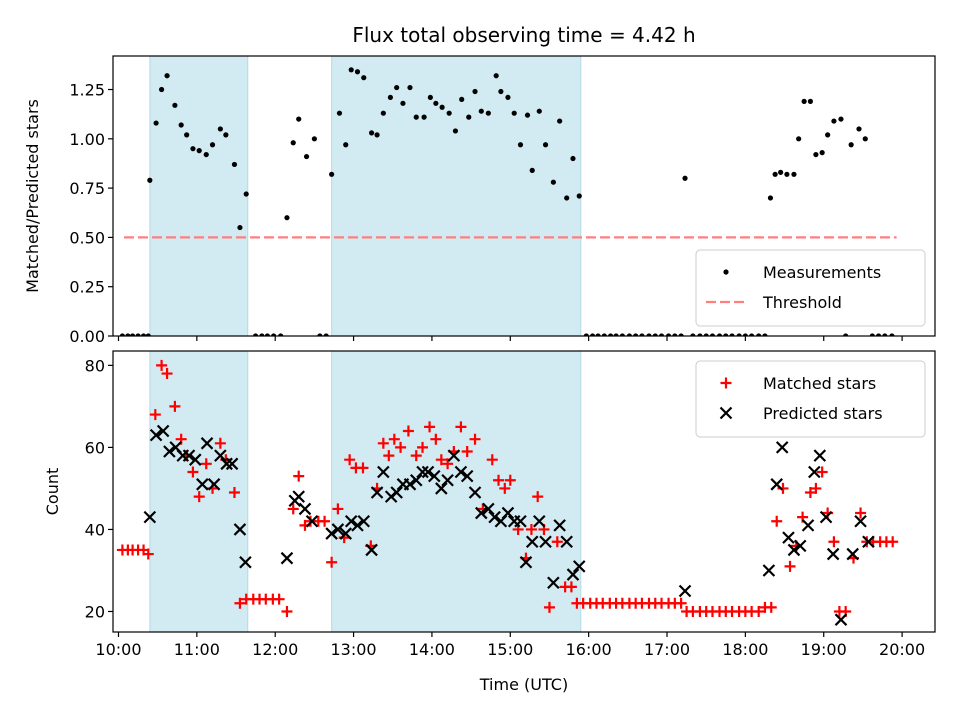 The width and height of the screenshot is (960, 720). I want to click on x-tick-label: 13:00, so click(354, 649).